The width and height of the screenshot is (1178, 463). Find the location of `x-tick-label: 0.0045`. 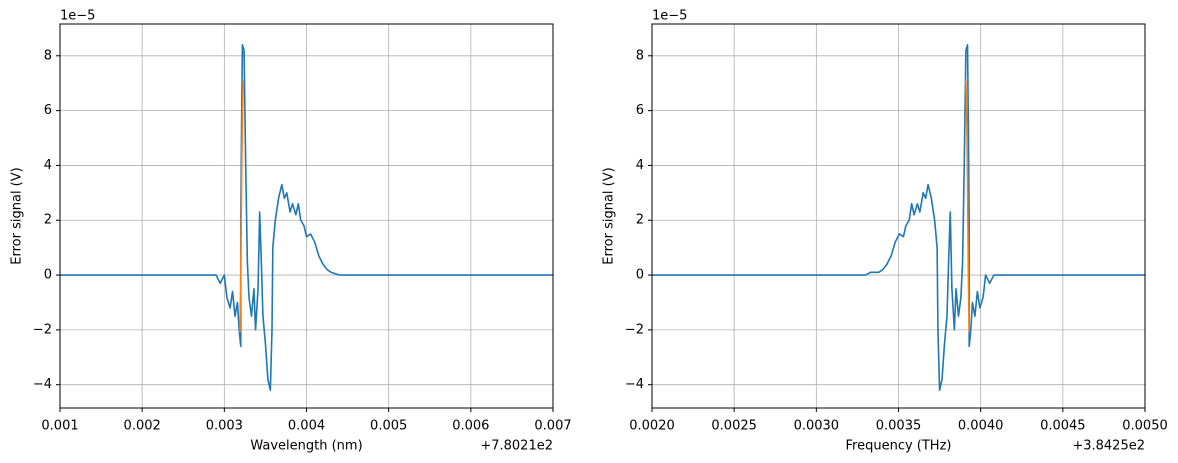

x-tick-label: 0.0045 is located at coordinates (1063, 426).